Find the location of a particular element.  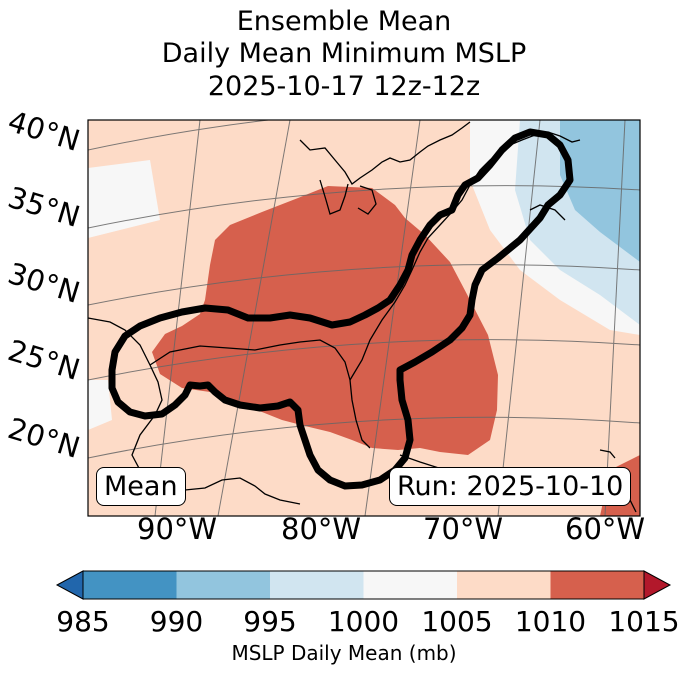

colorbar-tick-1010: 1010 is located at coordinates (550, 621).